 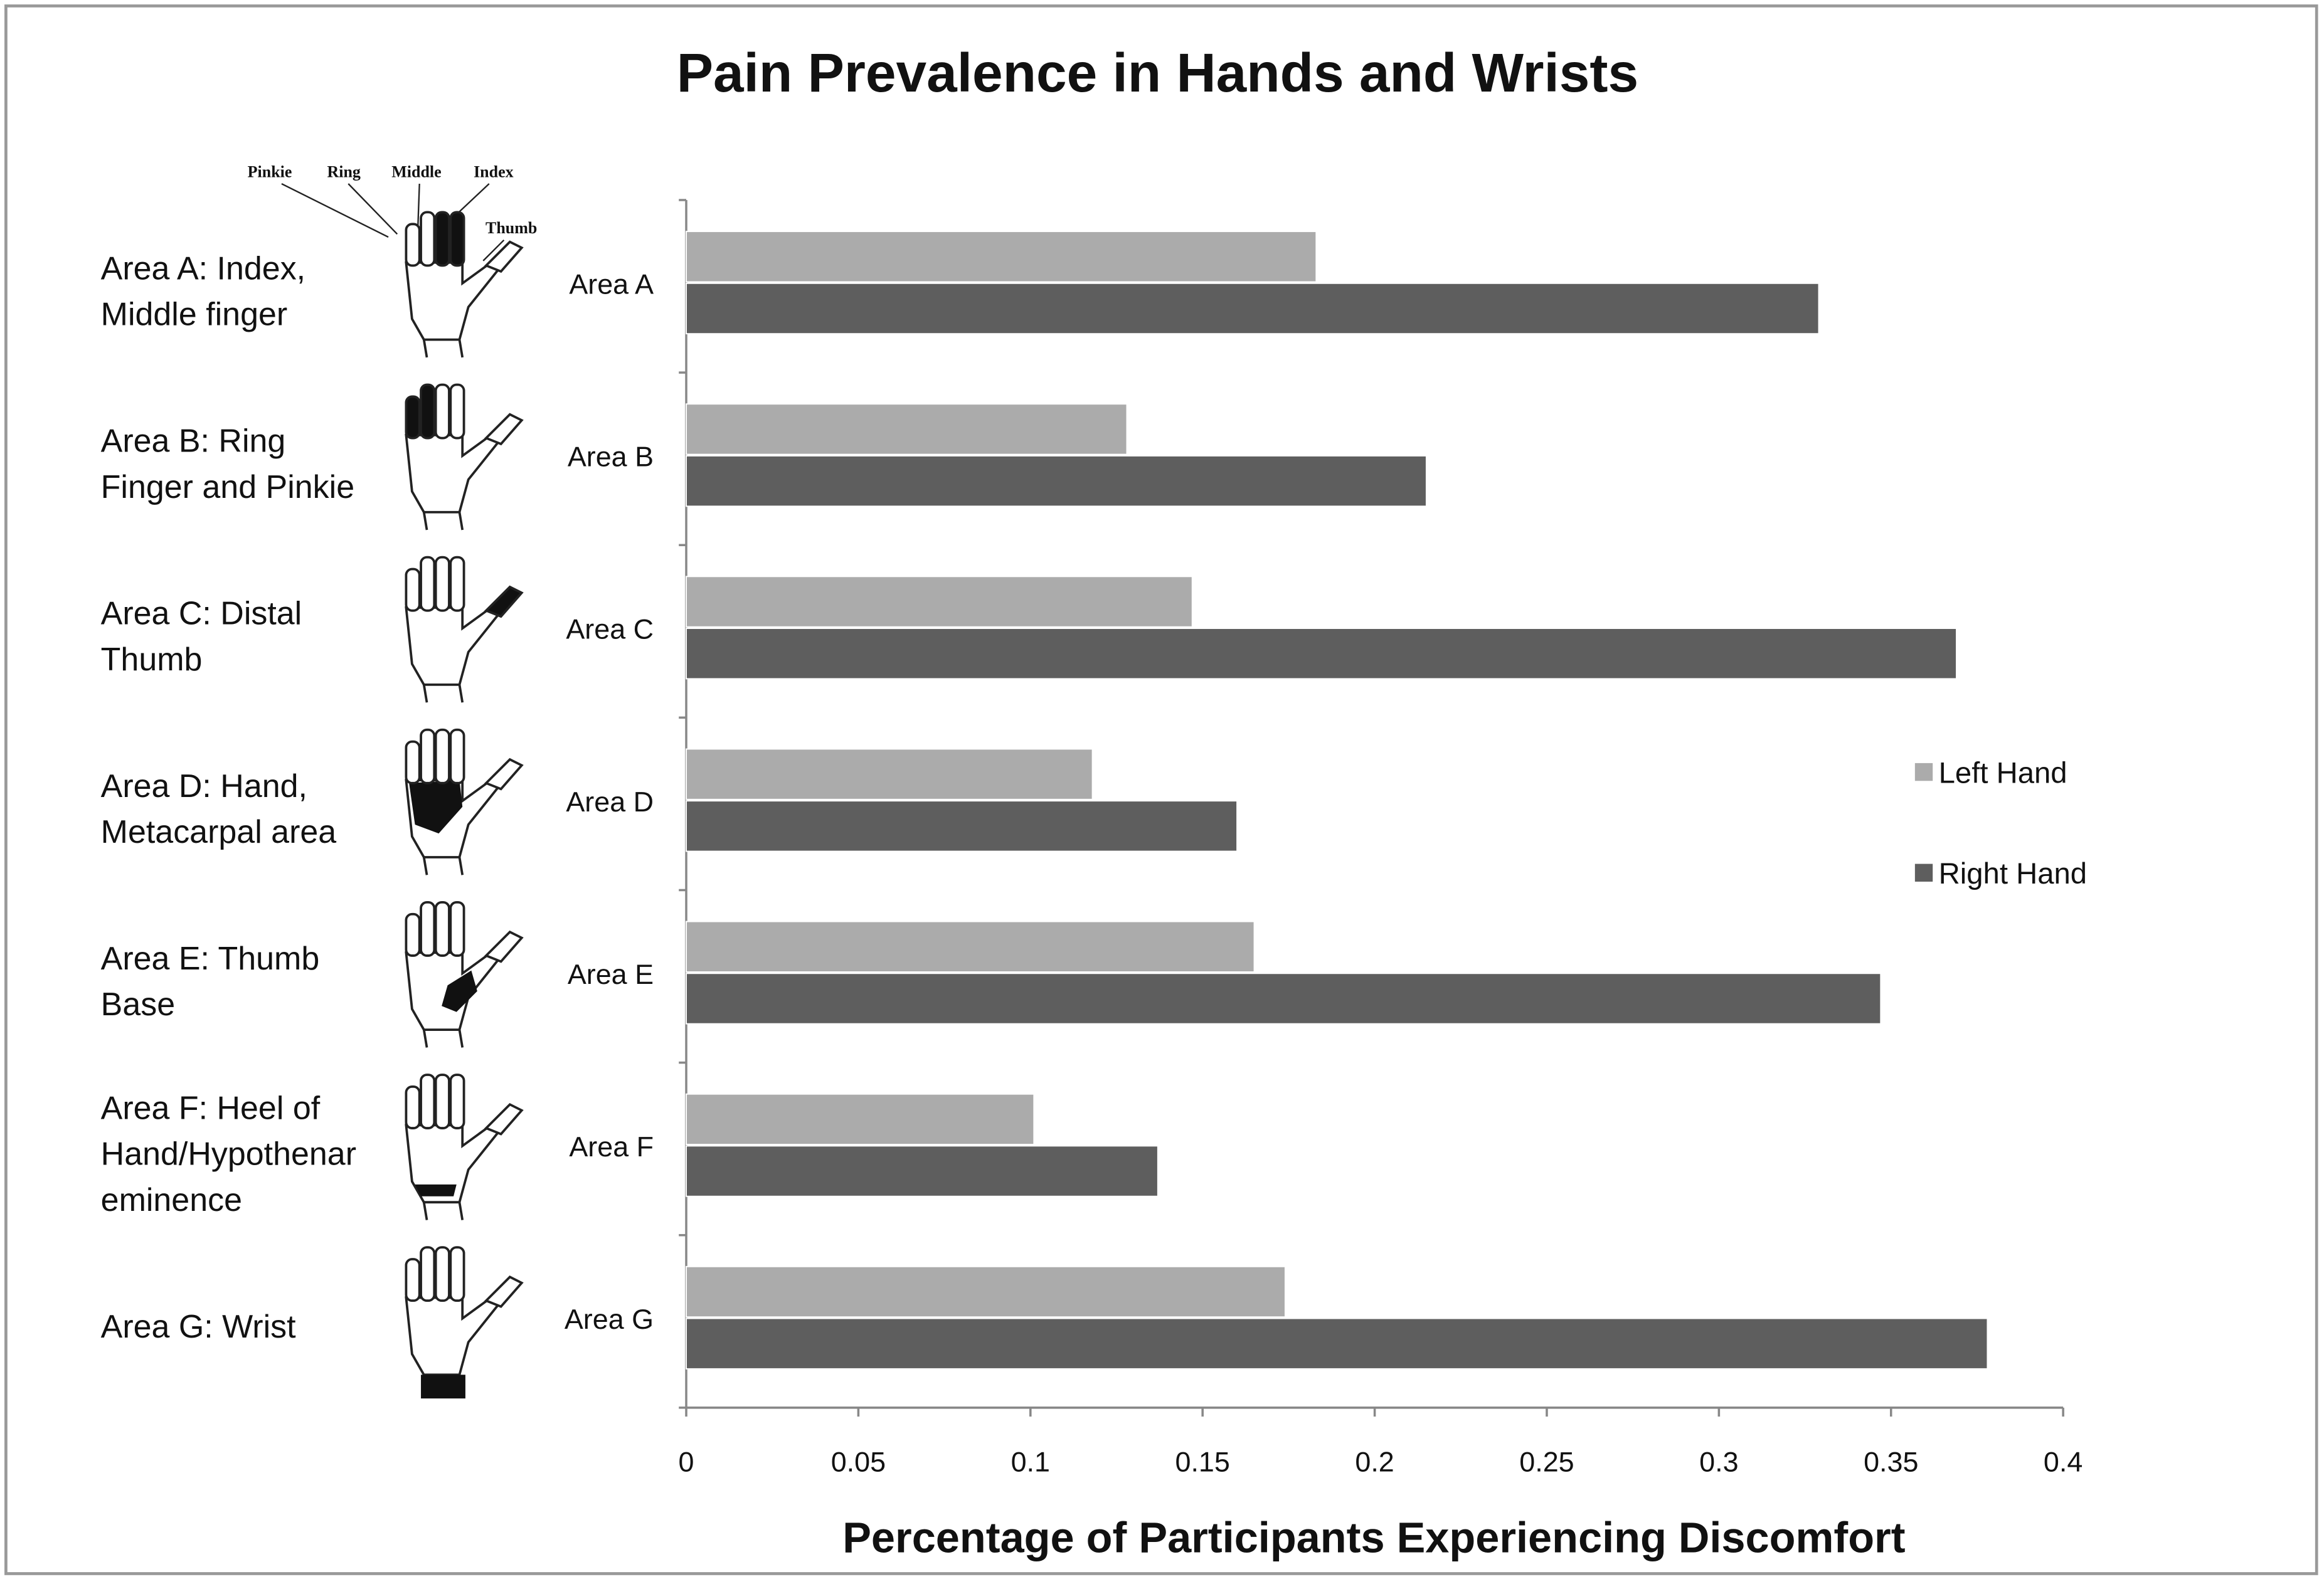 What do you see at coordinates (1546, 1461) in the screenshot?
I see `x-tick-label: 0.25` at bounding box center [1546, 1461].